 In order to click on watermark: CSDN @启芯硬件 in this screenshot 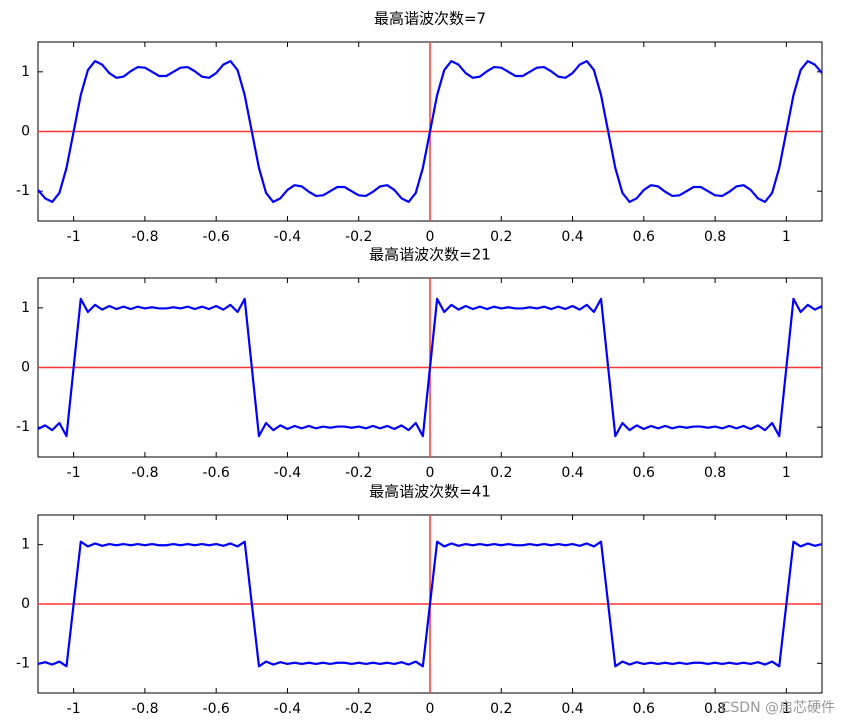, I will do `click(778, 708)`.